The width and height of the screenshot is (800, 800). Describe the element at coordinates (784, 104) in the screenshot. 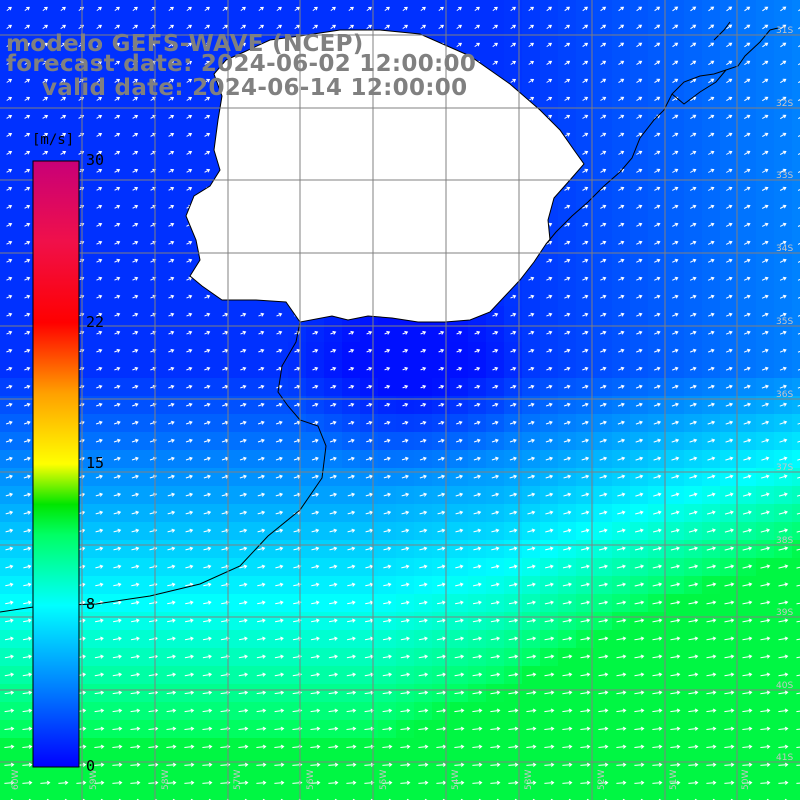

I see `latitude-label: 32S` at that location.